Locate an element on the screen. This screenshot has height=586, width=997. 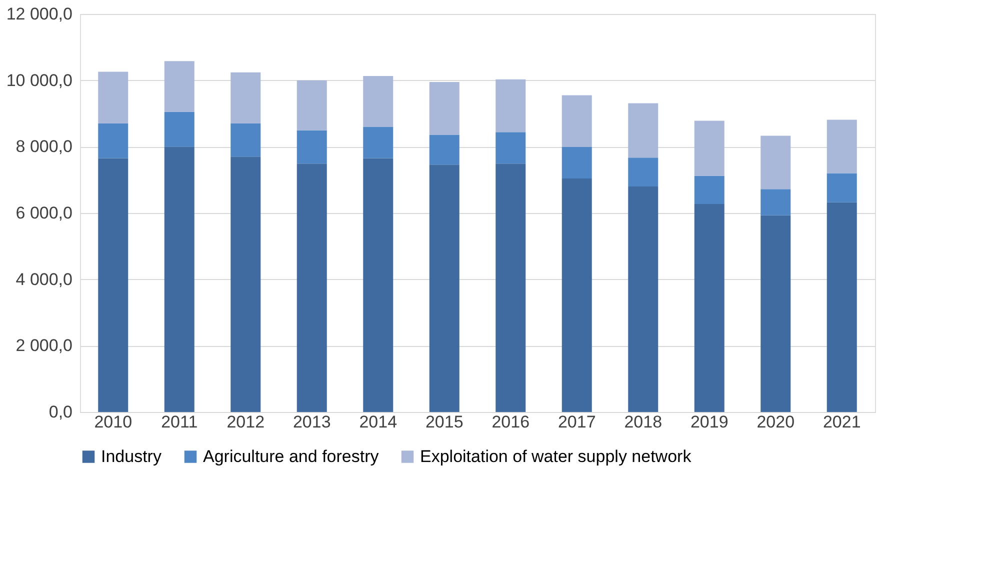
y-tick-label: 6 000,0 is located at coordinates (44, 213).